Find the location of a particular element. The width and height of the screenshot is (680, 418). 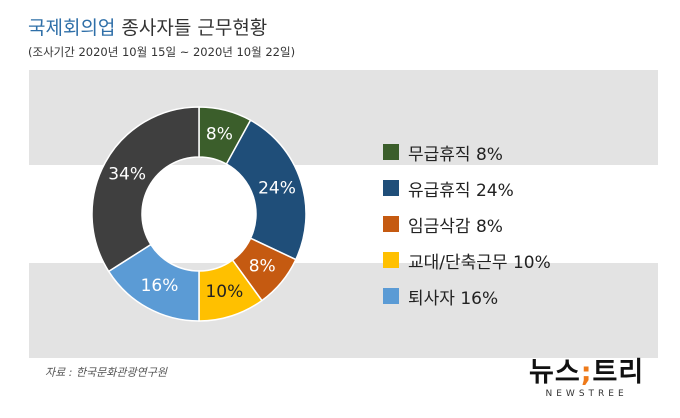

legend-item-paid-leave: 유급휴직 24% is located at coordinates (467, 188).